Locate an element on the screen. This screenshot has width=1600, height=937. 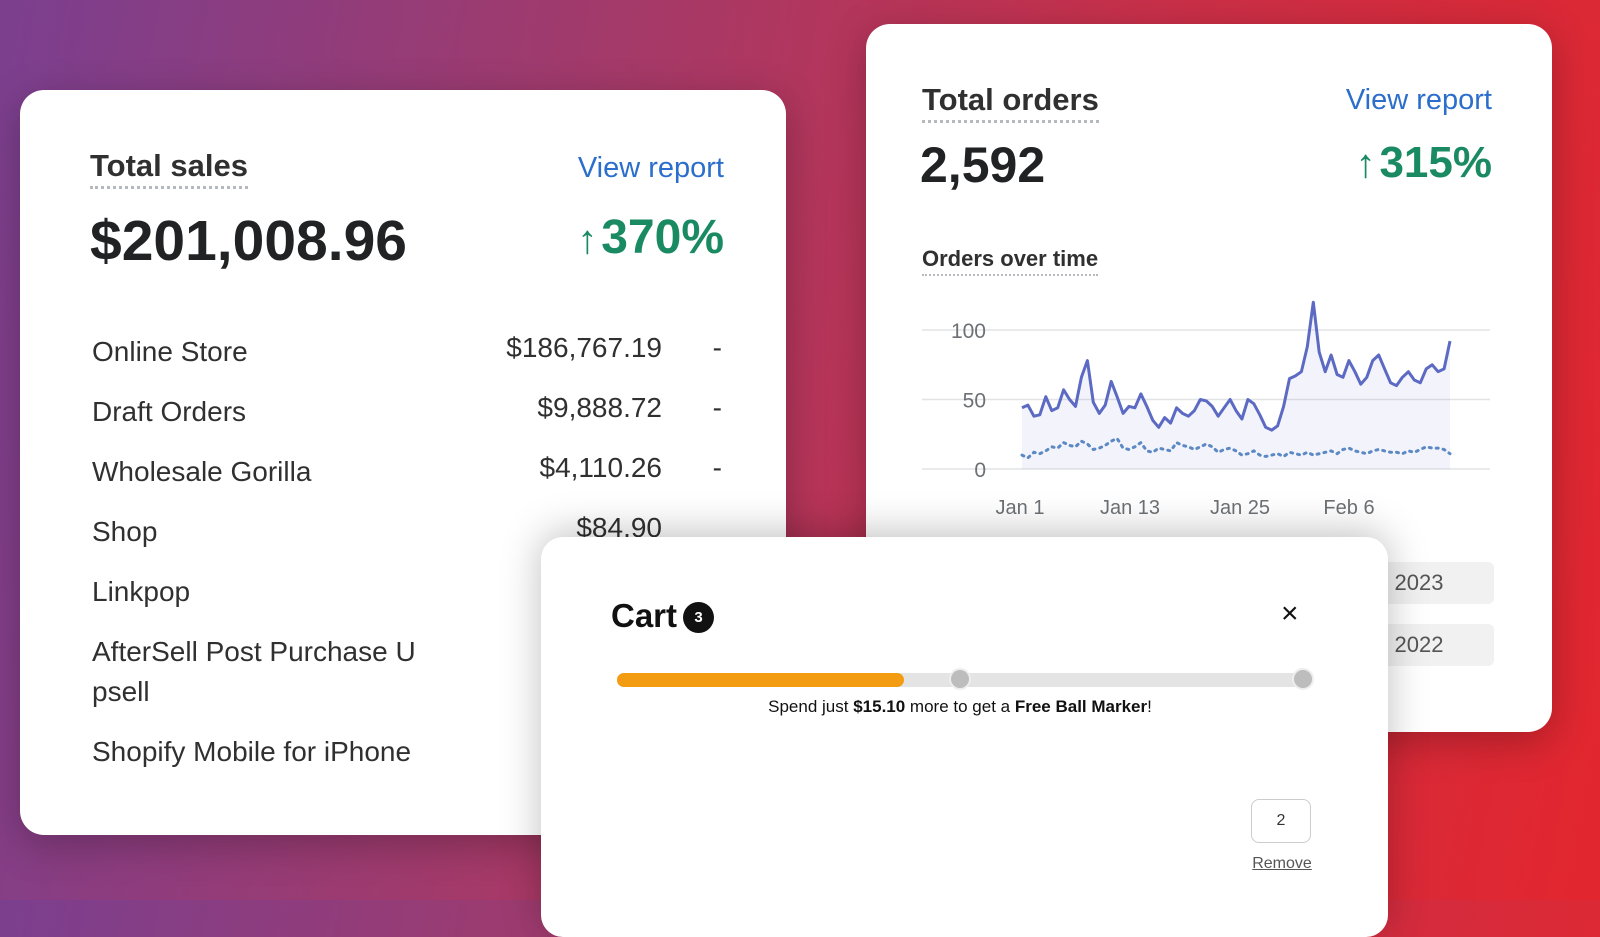
y-tick-label: 100 is located at coordinates (968, 331).